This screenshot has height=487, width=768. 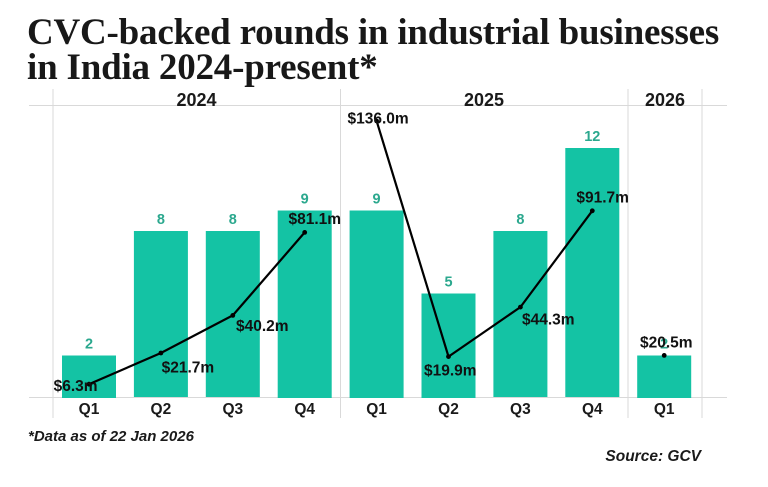 I want to click on svg-text: 5, so click(x=448, y=283).